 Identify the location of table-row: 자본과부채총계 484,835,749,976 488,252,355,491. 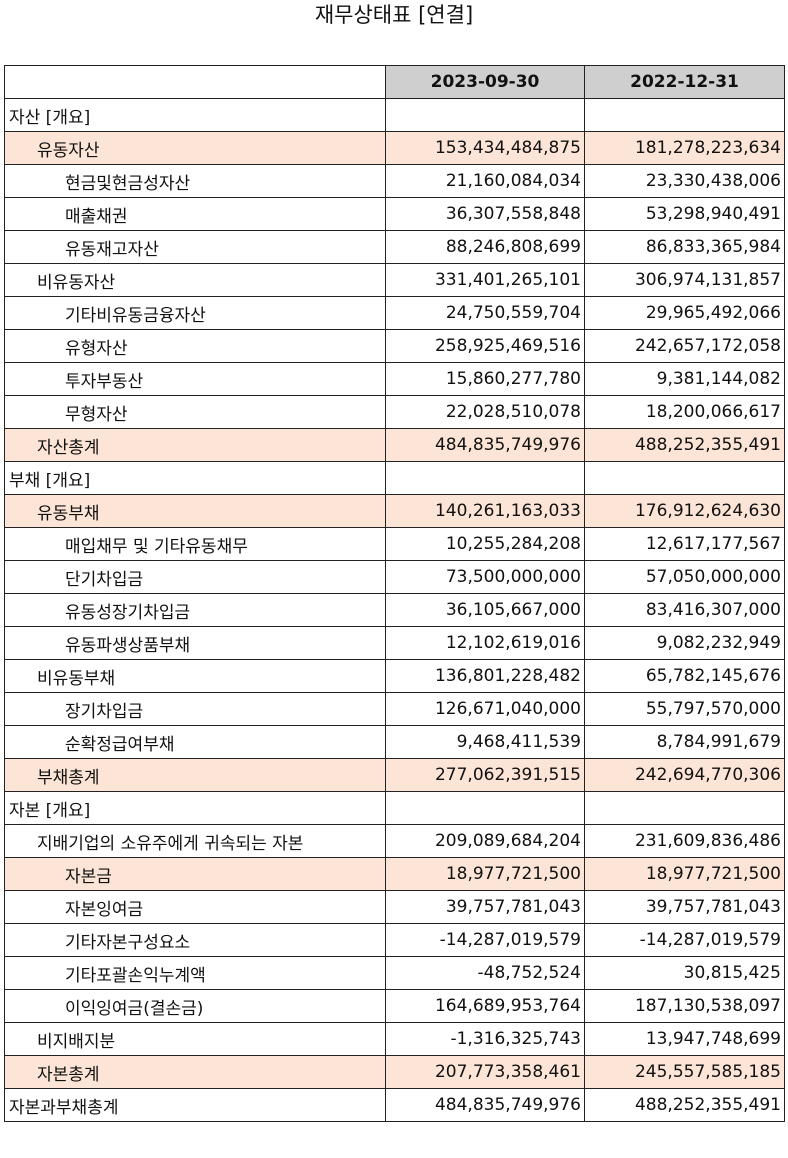
(394, 1105).